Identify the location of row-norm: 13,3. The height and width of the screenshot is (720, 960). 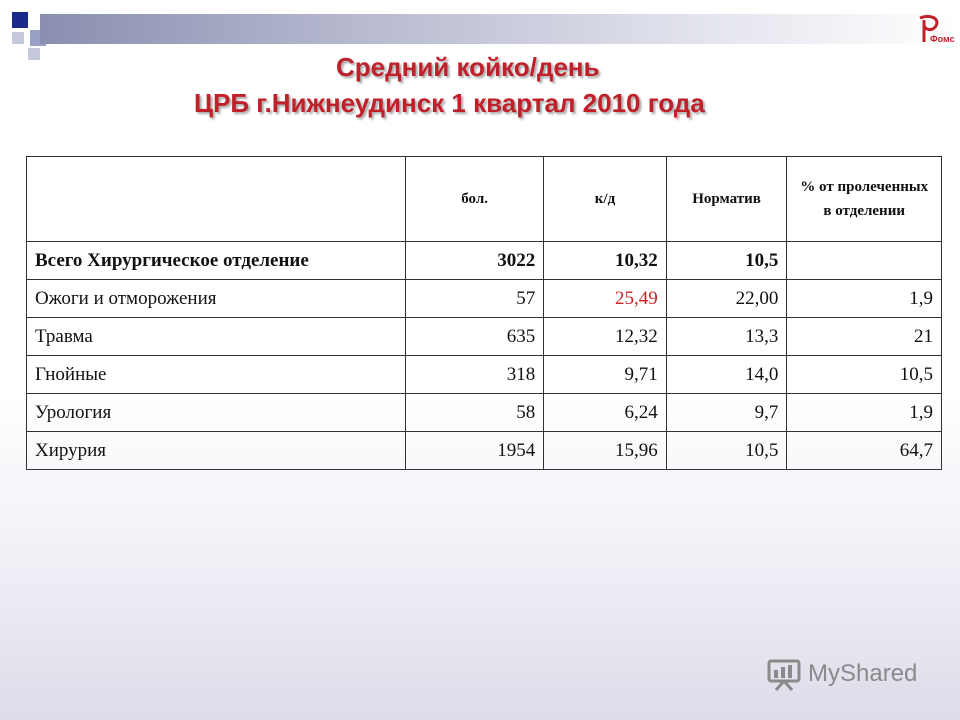
(726, 336).